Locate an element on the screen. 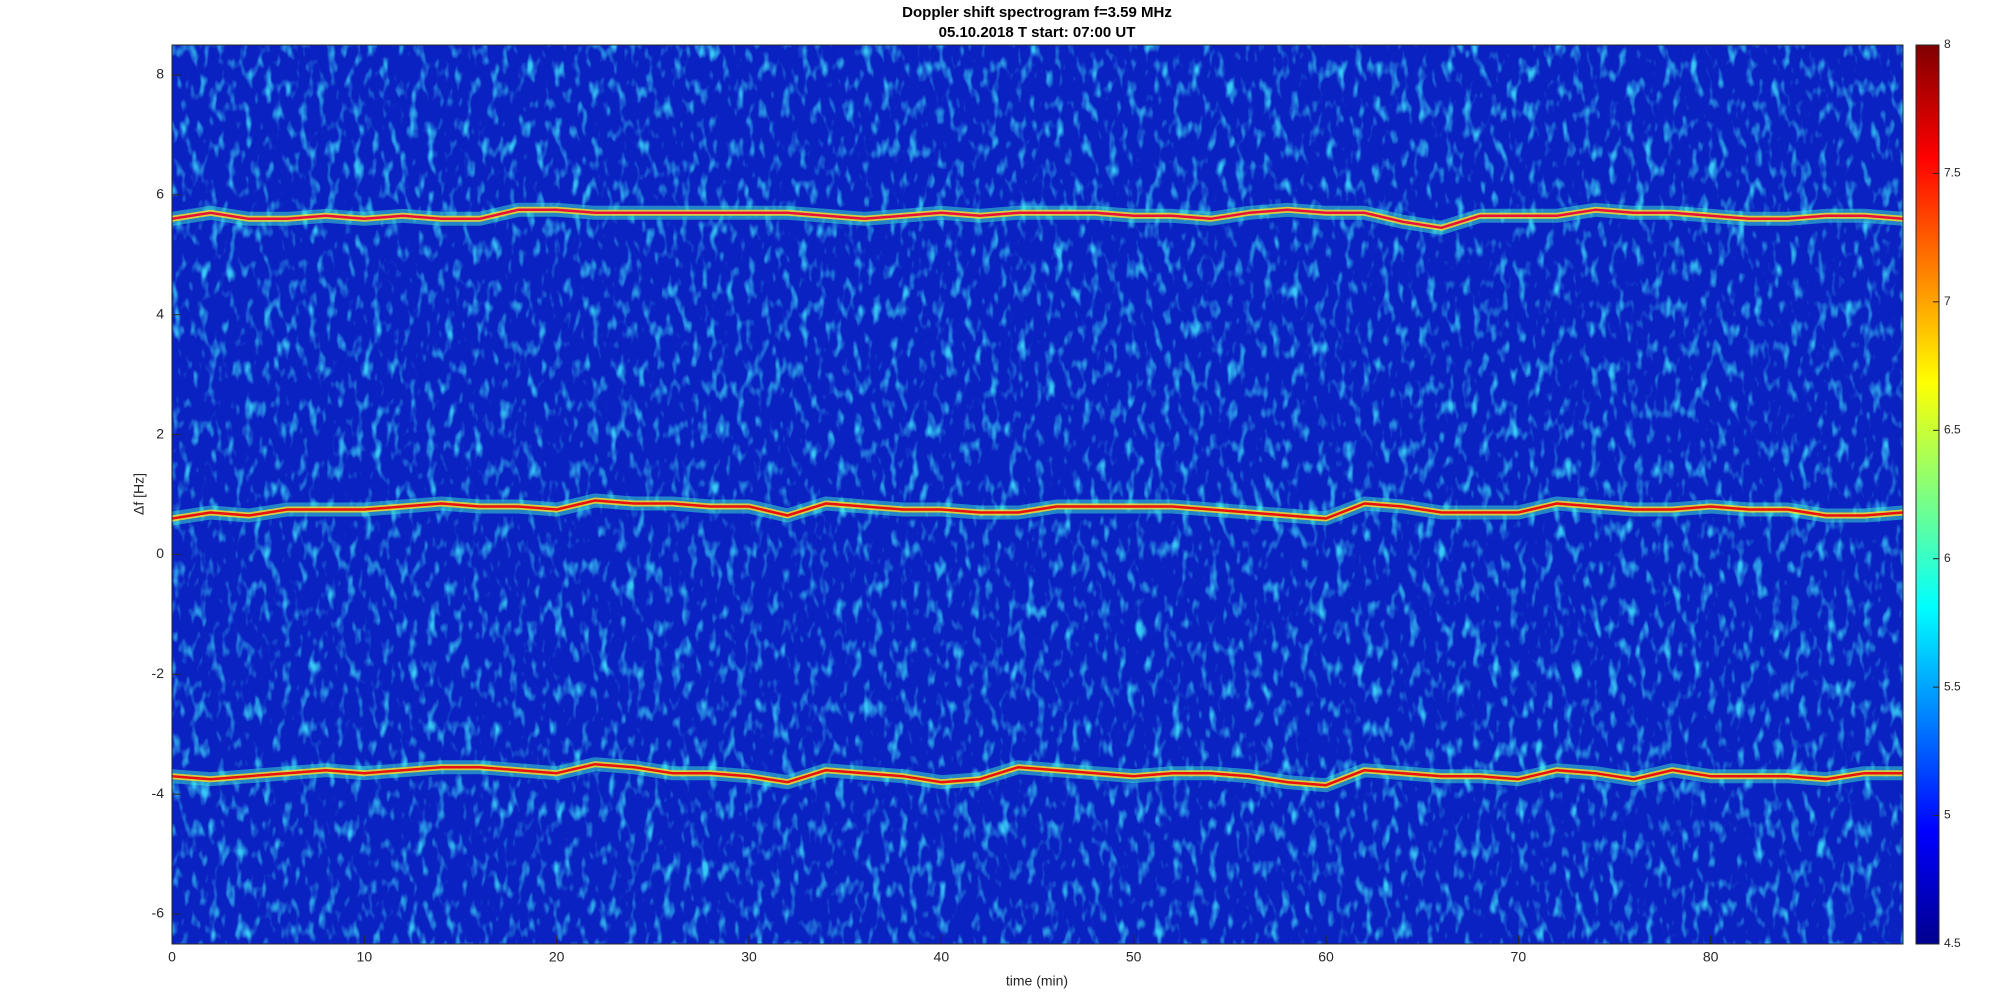 This screenshot has width=2000, height=1003. colorbar-tick-label: 6.5 is located at coordinates (1952, 429).